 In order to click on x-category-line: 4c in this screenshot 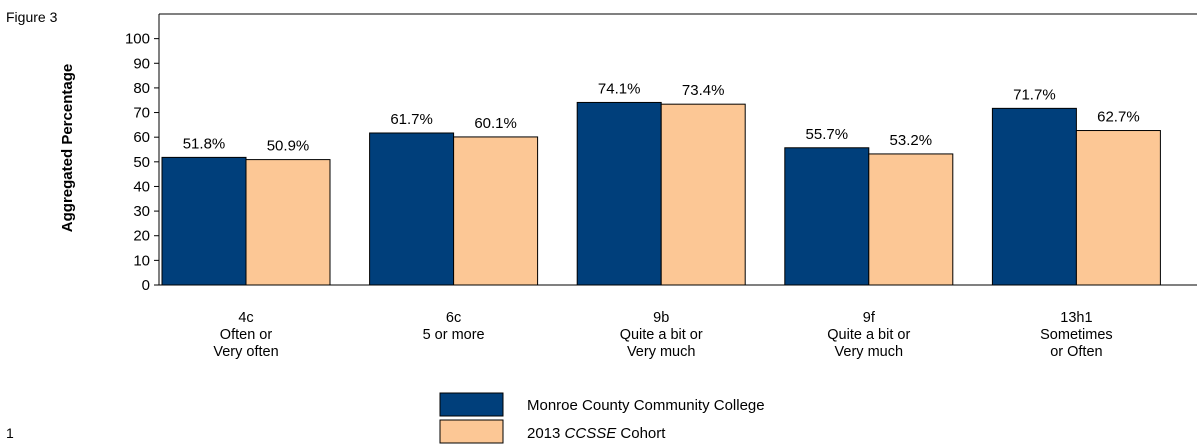, I will do `click(245, 318)`.